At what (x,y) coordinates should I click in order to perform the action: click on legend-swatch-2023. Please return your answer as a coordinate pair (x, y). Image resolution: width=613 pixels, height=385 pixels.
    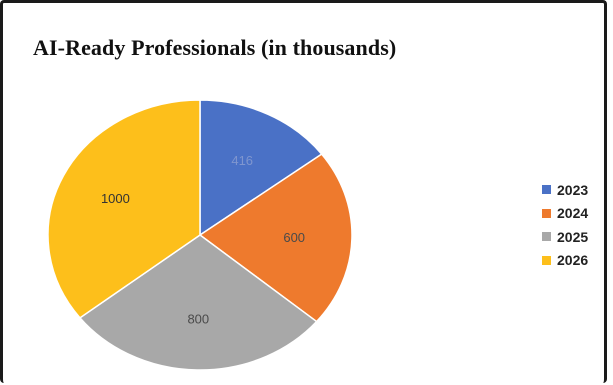
    Looking at the image, I should click on (546, 190).